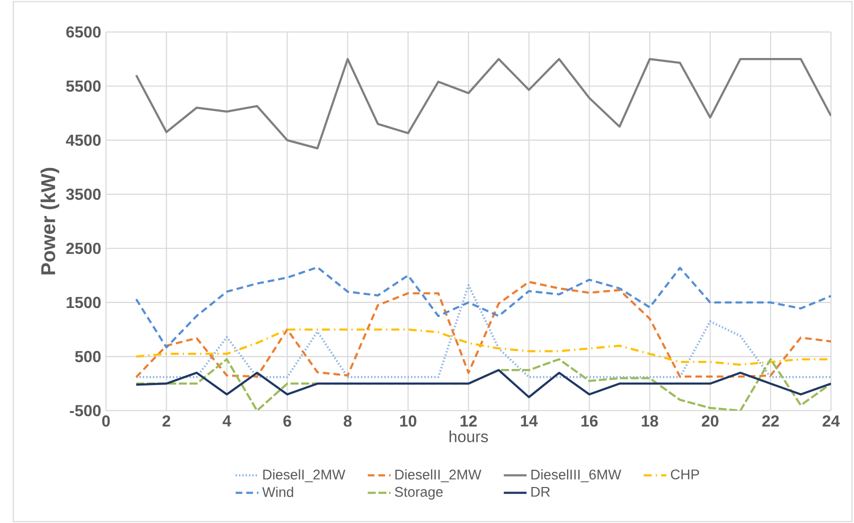 The height and width of the screenshot is (523, 854). Describe the element at coordinates (685, 474) in the screenshot. I see `legend-label: CHP` at that location.